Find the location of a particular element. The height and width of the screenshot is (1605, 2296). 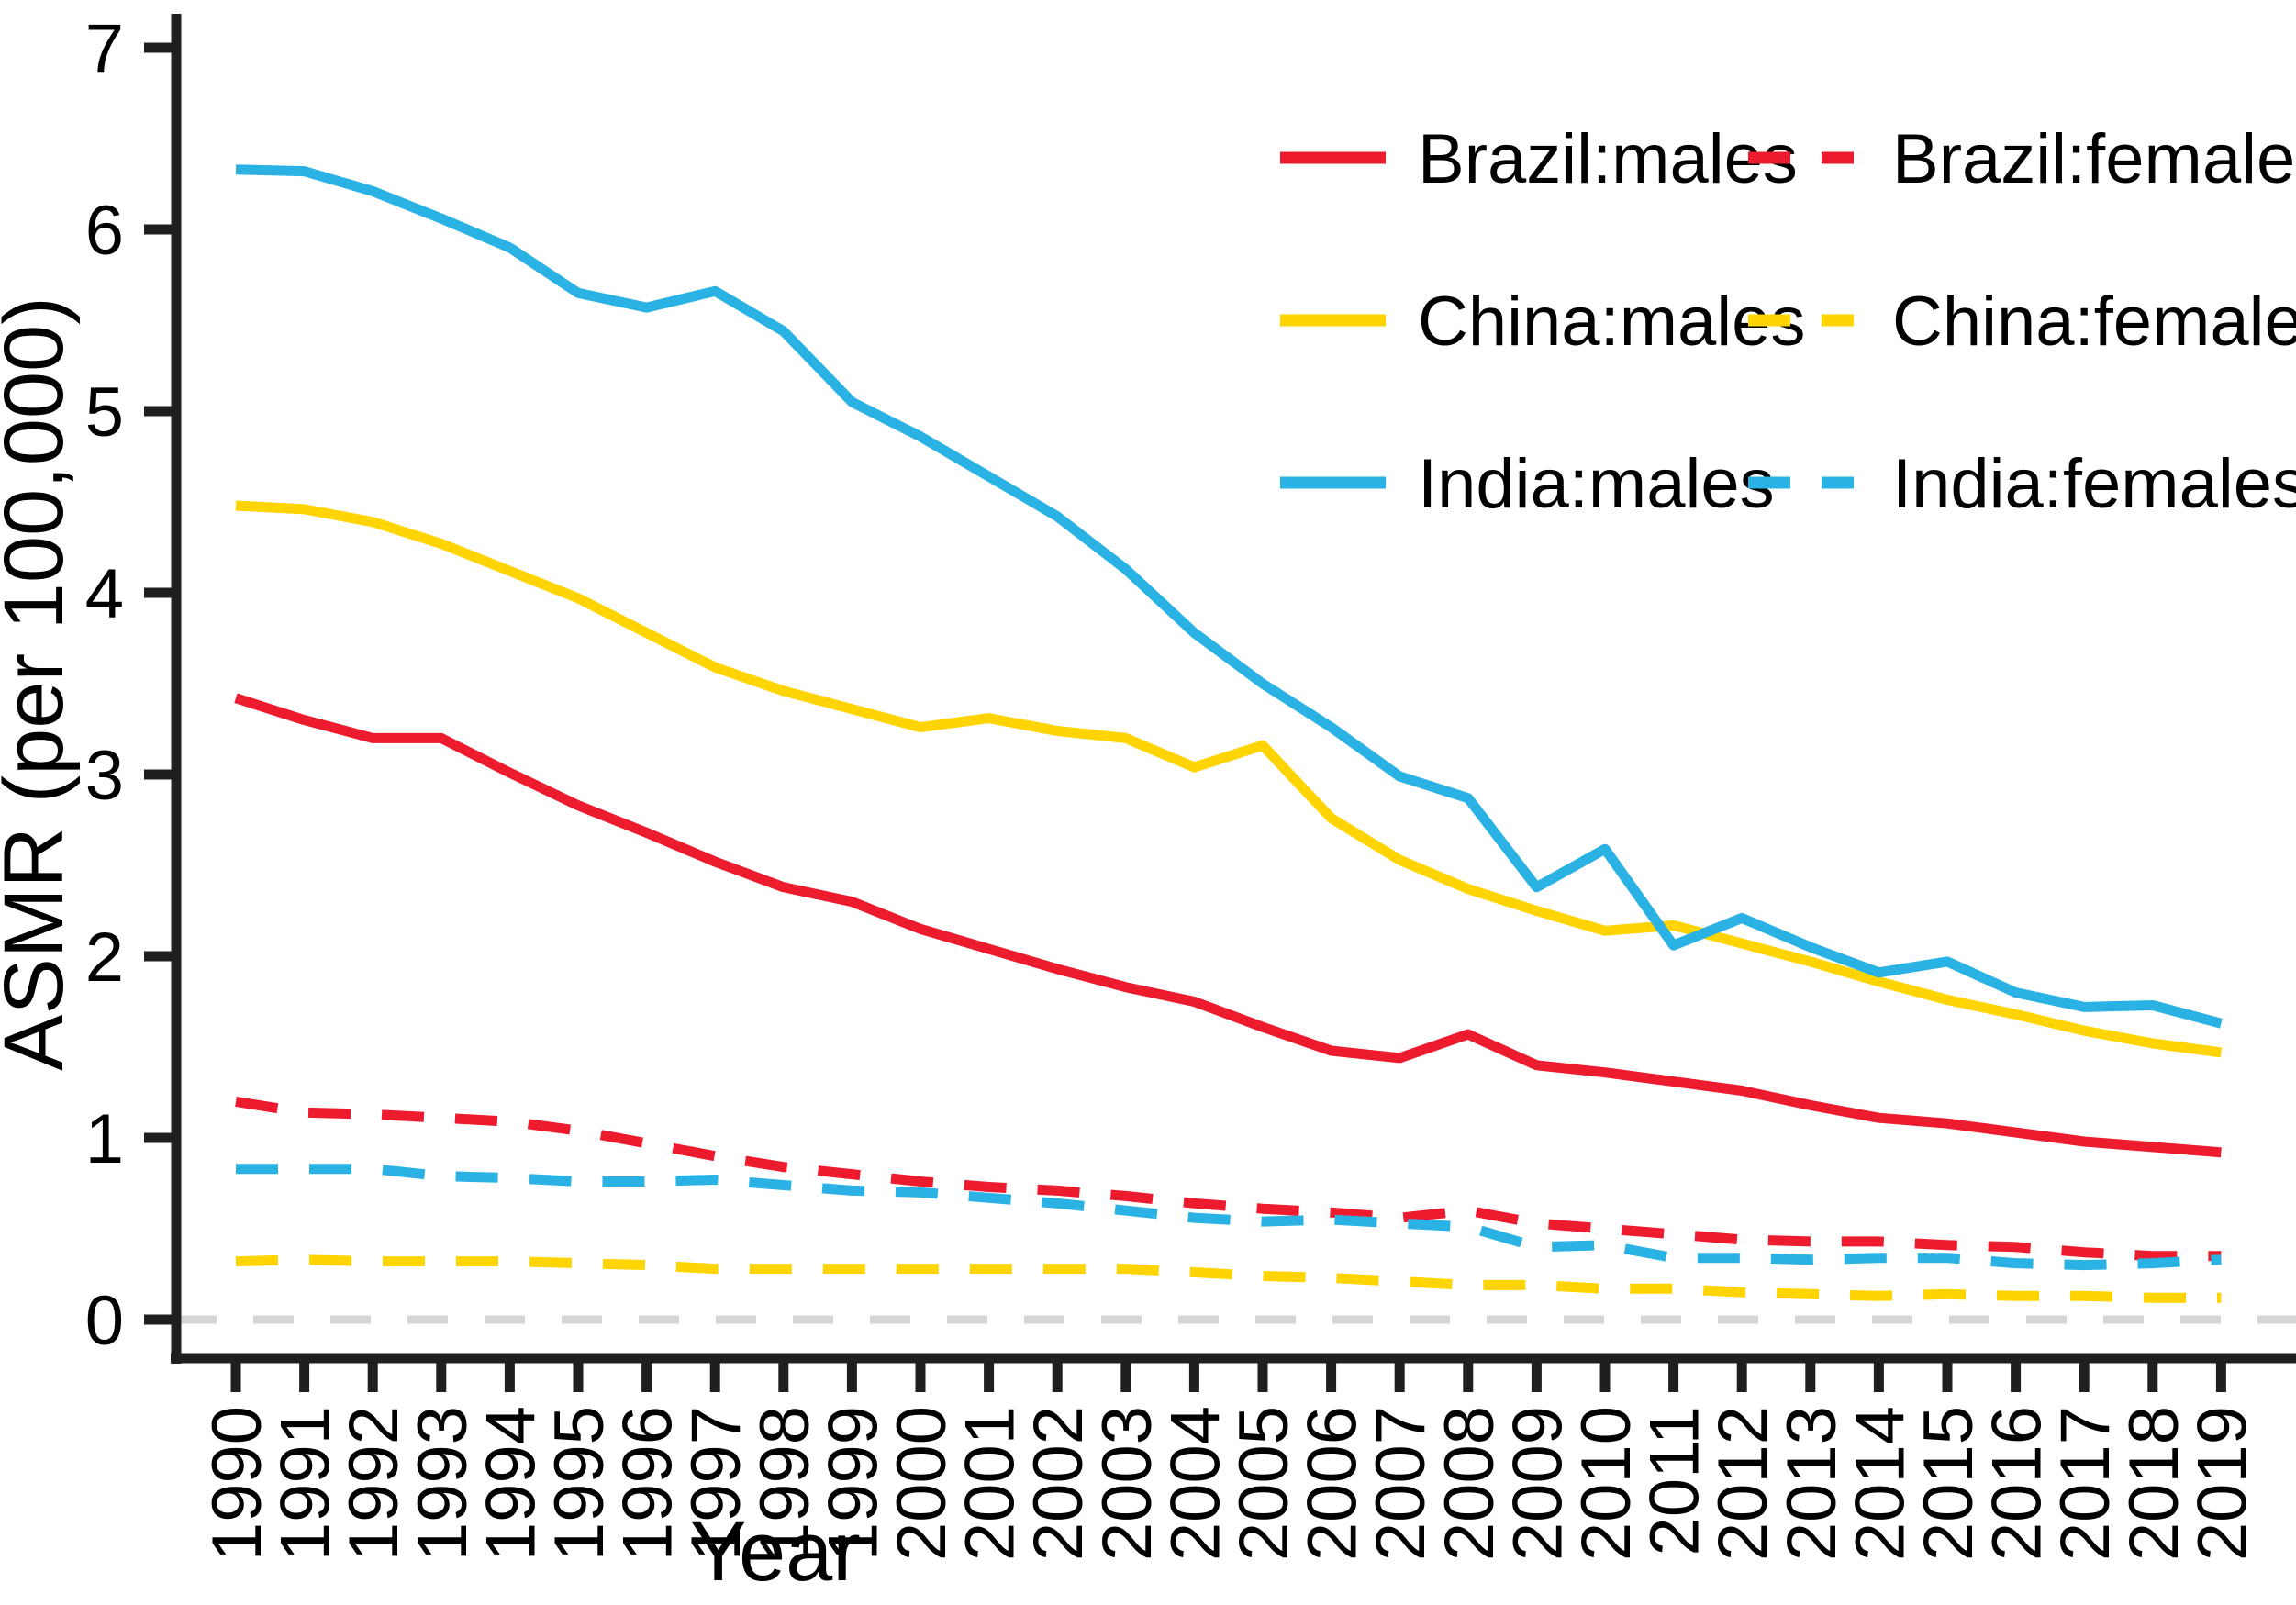

legend-label-india-males: India:males is located at coordinates (1596, 484).